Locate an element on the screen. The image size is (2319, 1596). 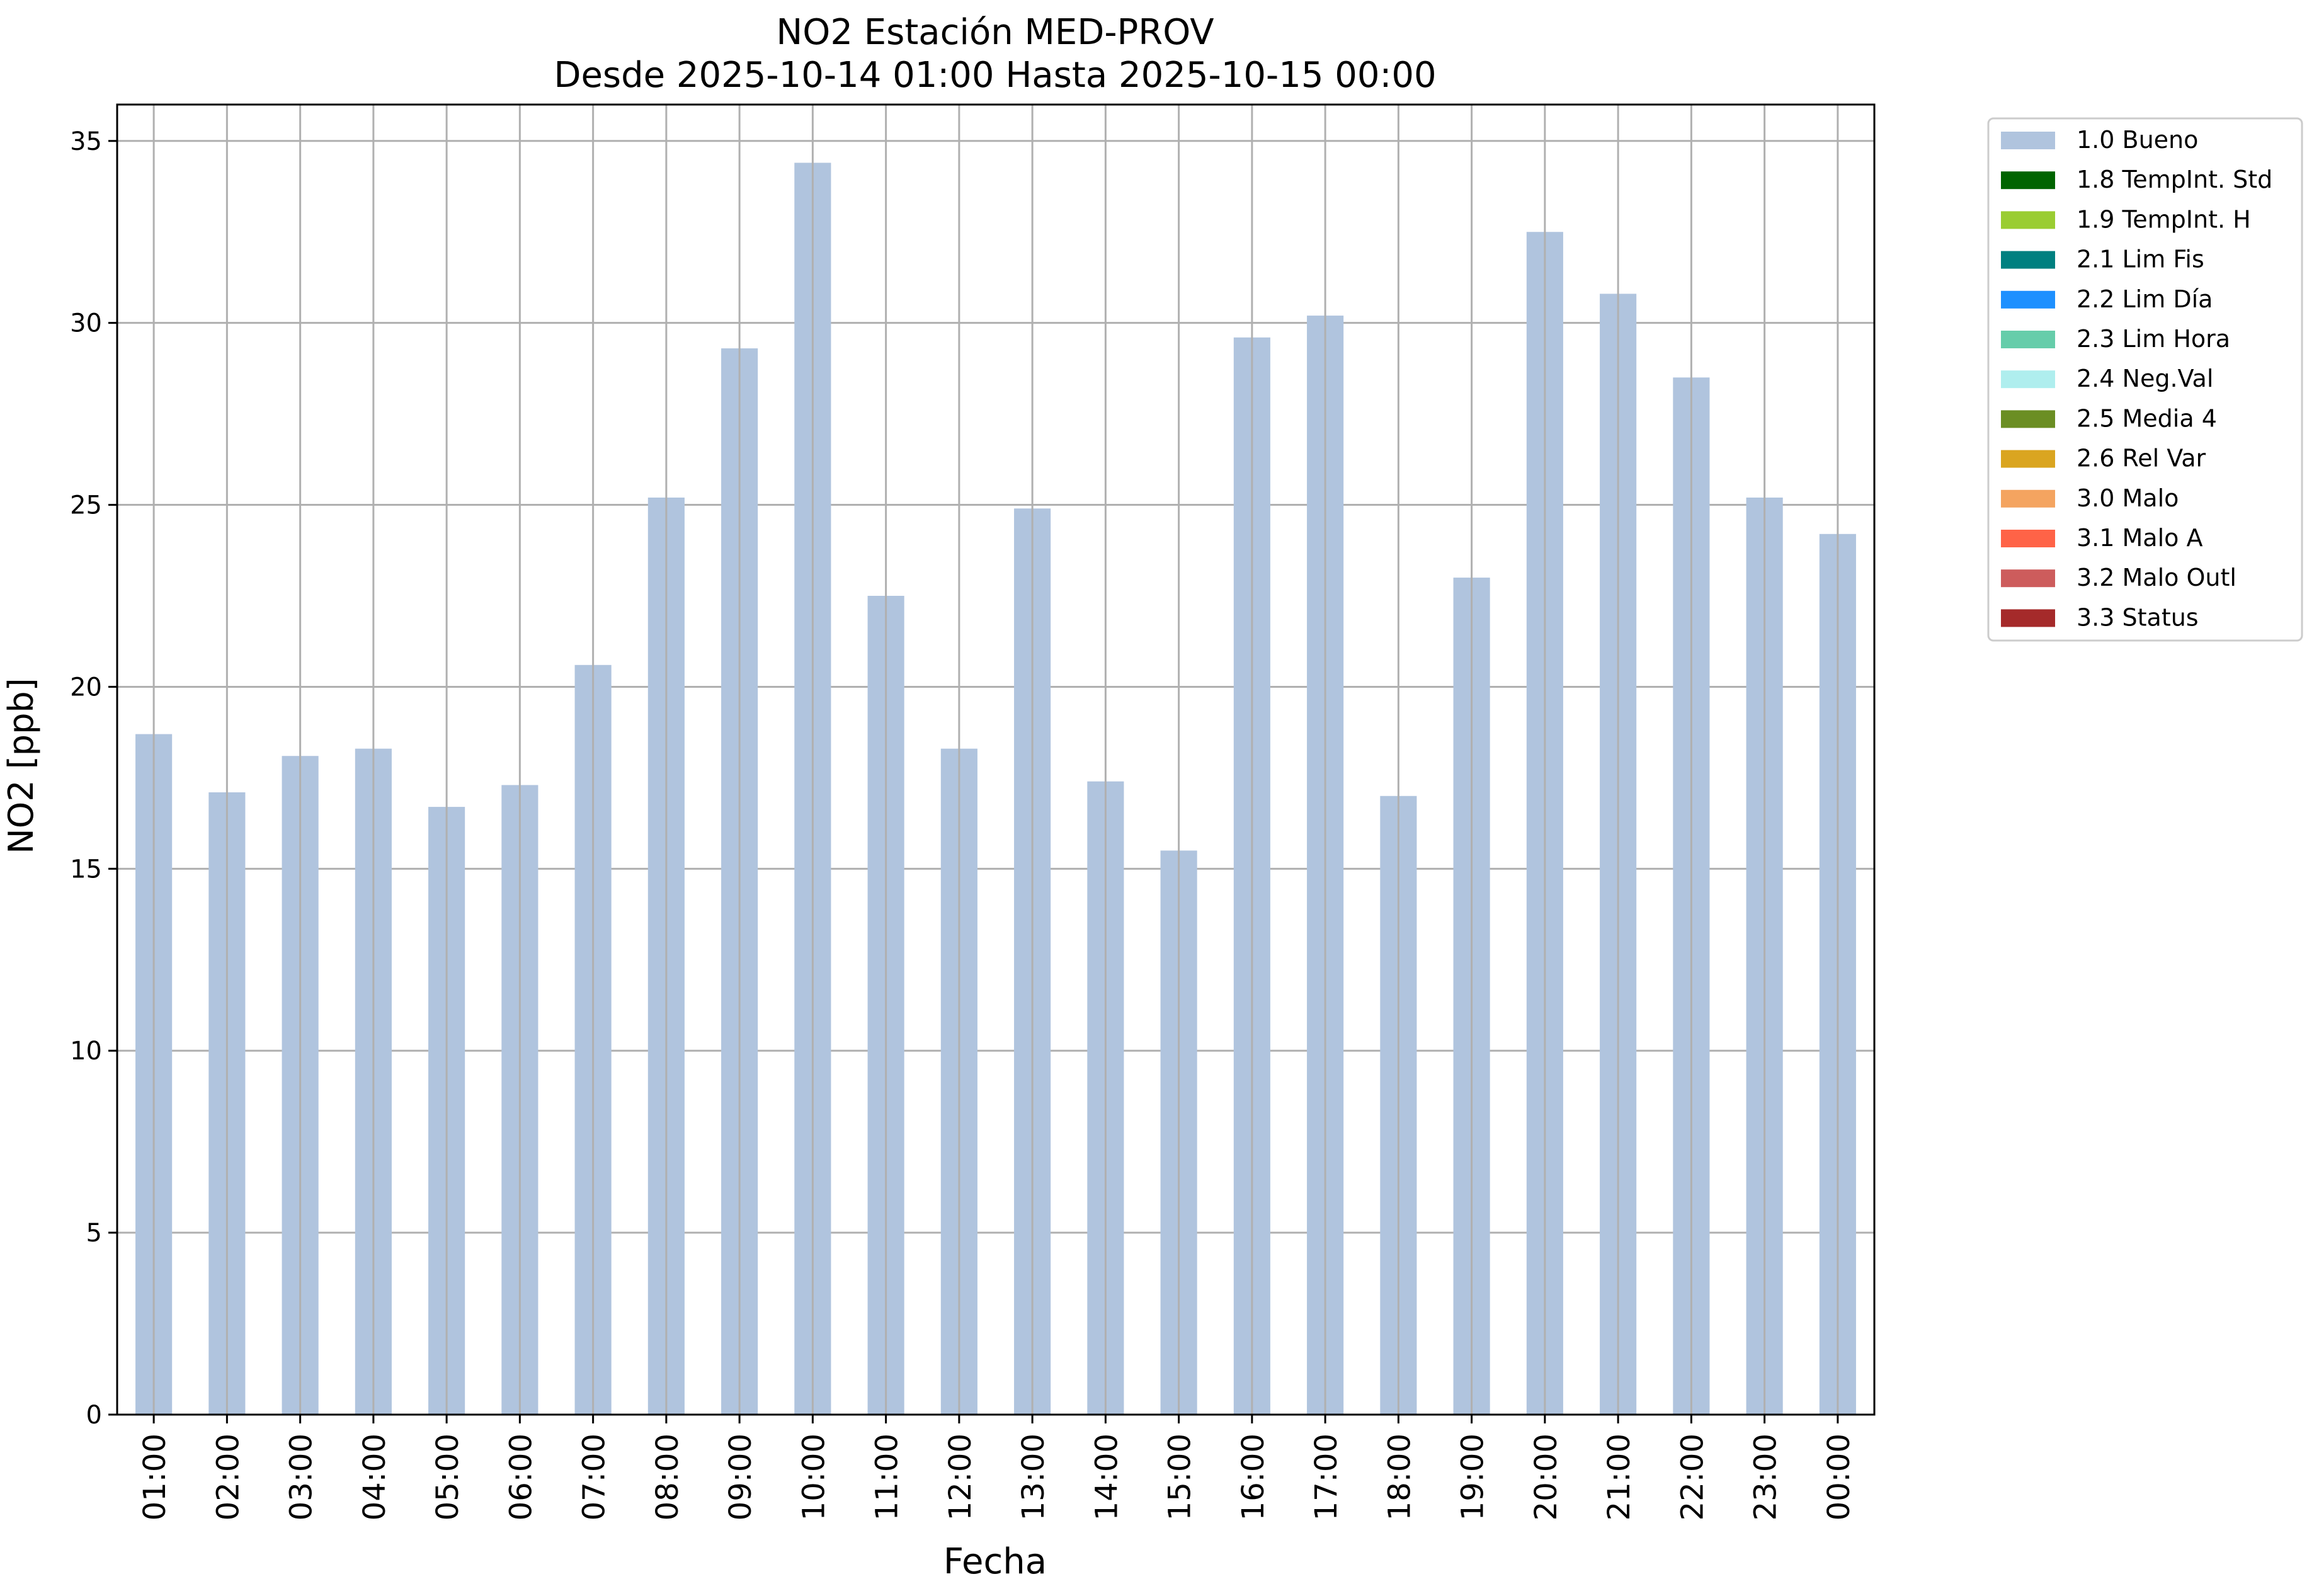
legend-label: 3.1 Malo A is located at coordinates (2139, 538).